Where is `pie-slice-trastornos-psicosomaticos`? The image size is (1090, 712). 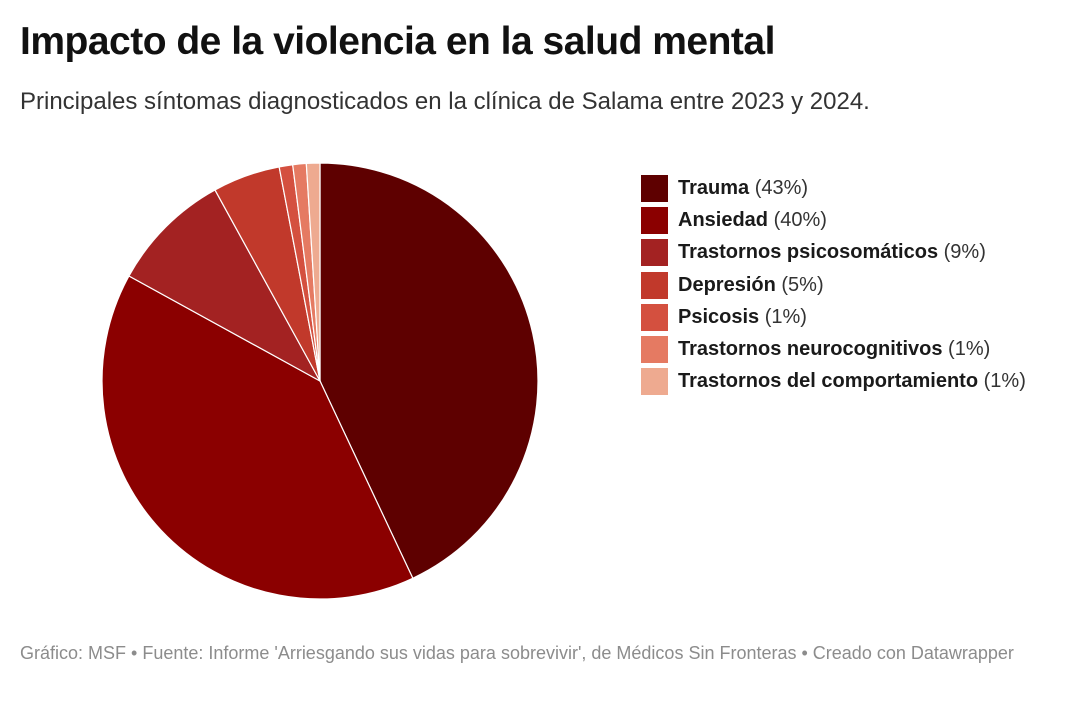 pie-slice-trastornos-psicosomaticos is located at coordinates (225, 286).